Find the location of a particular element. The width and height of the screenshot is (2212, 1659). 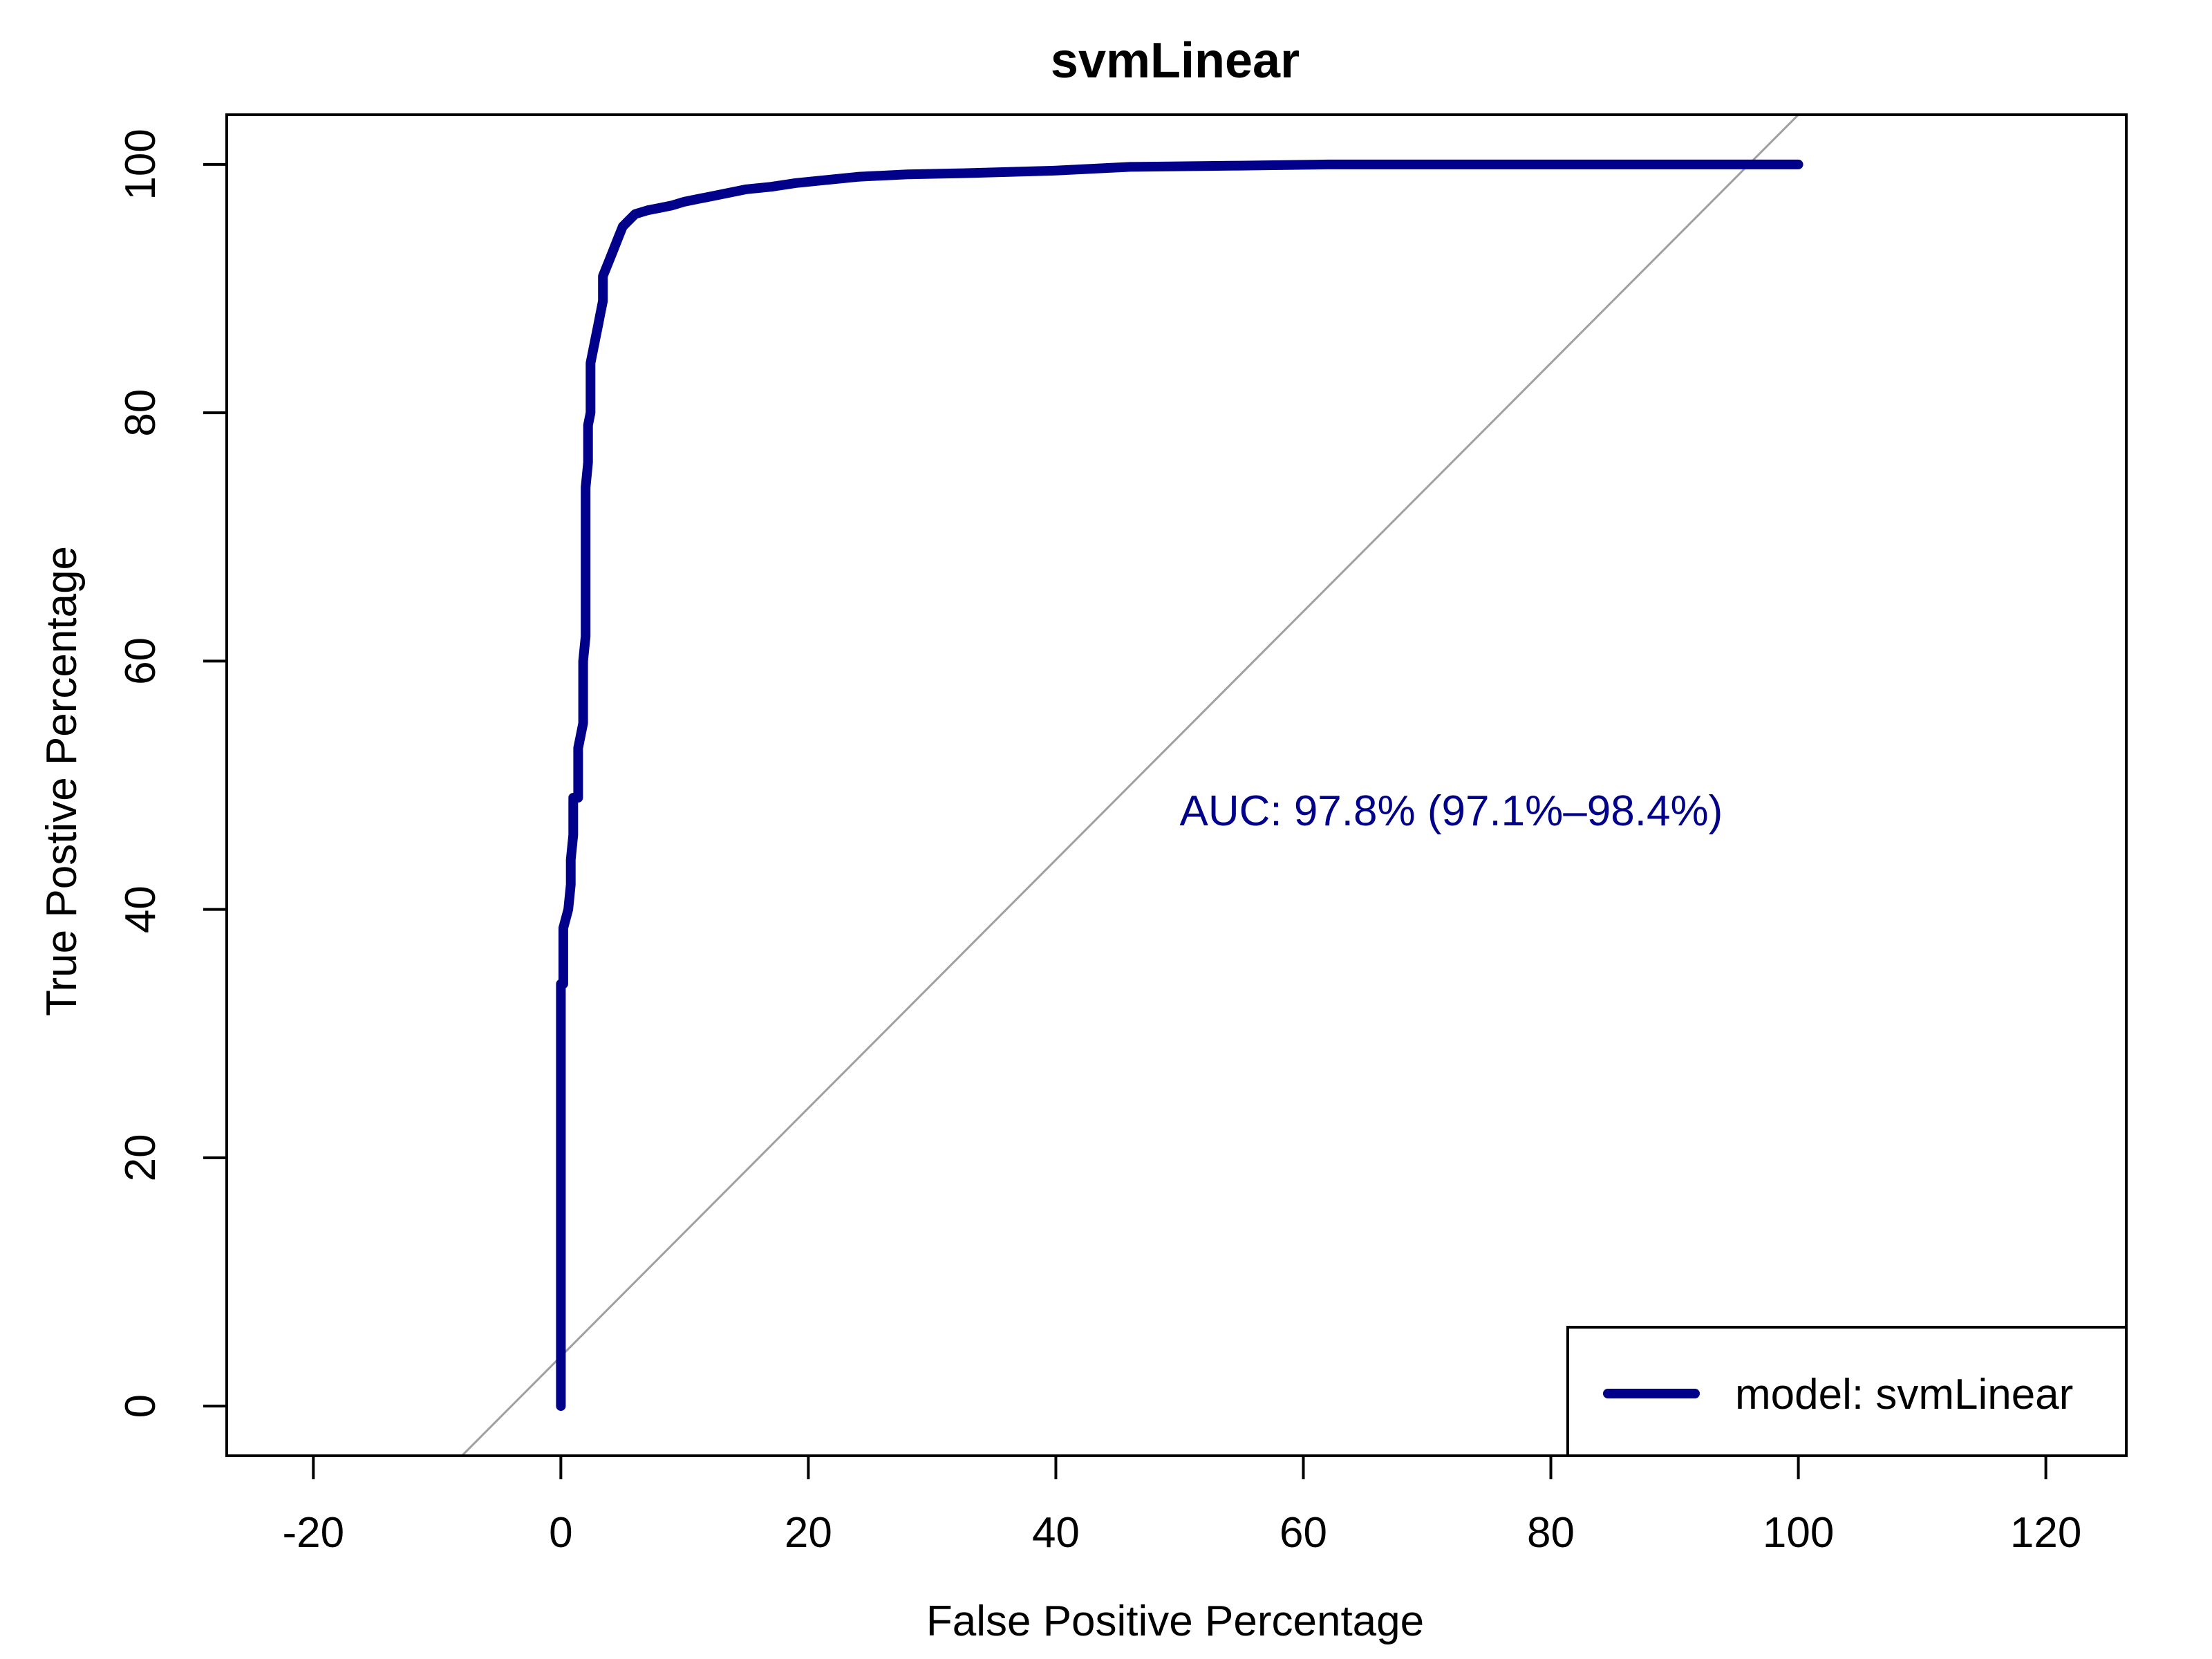

y-tick-label-2: 40 is located at coordinates (141, 909).